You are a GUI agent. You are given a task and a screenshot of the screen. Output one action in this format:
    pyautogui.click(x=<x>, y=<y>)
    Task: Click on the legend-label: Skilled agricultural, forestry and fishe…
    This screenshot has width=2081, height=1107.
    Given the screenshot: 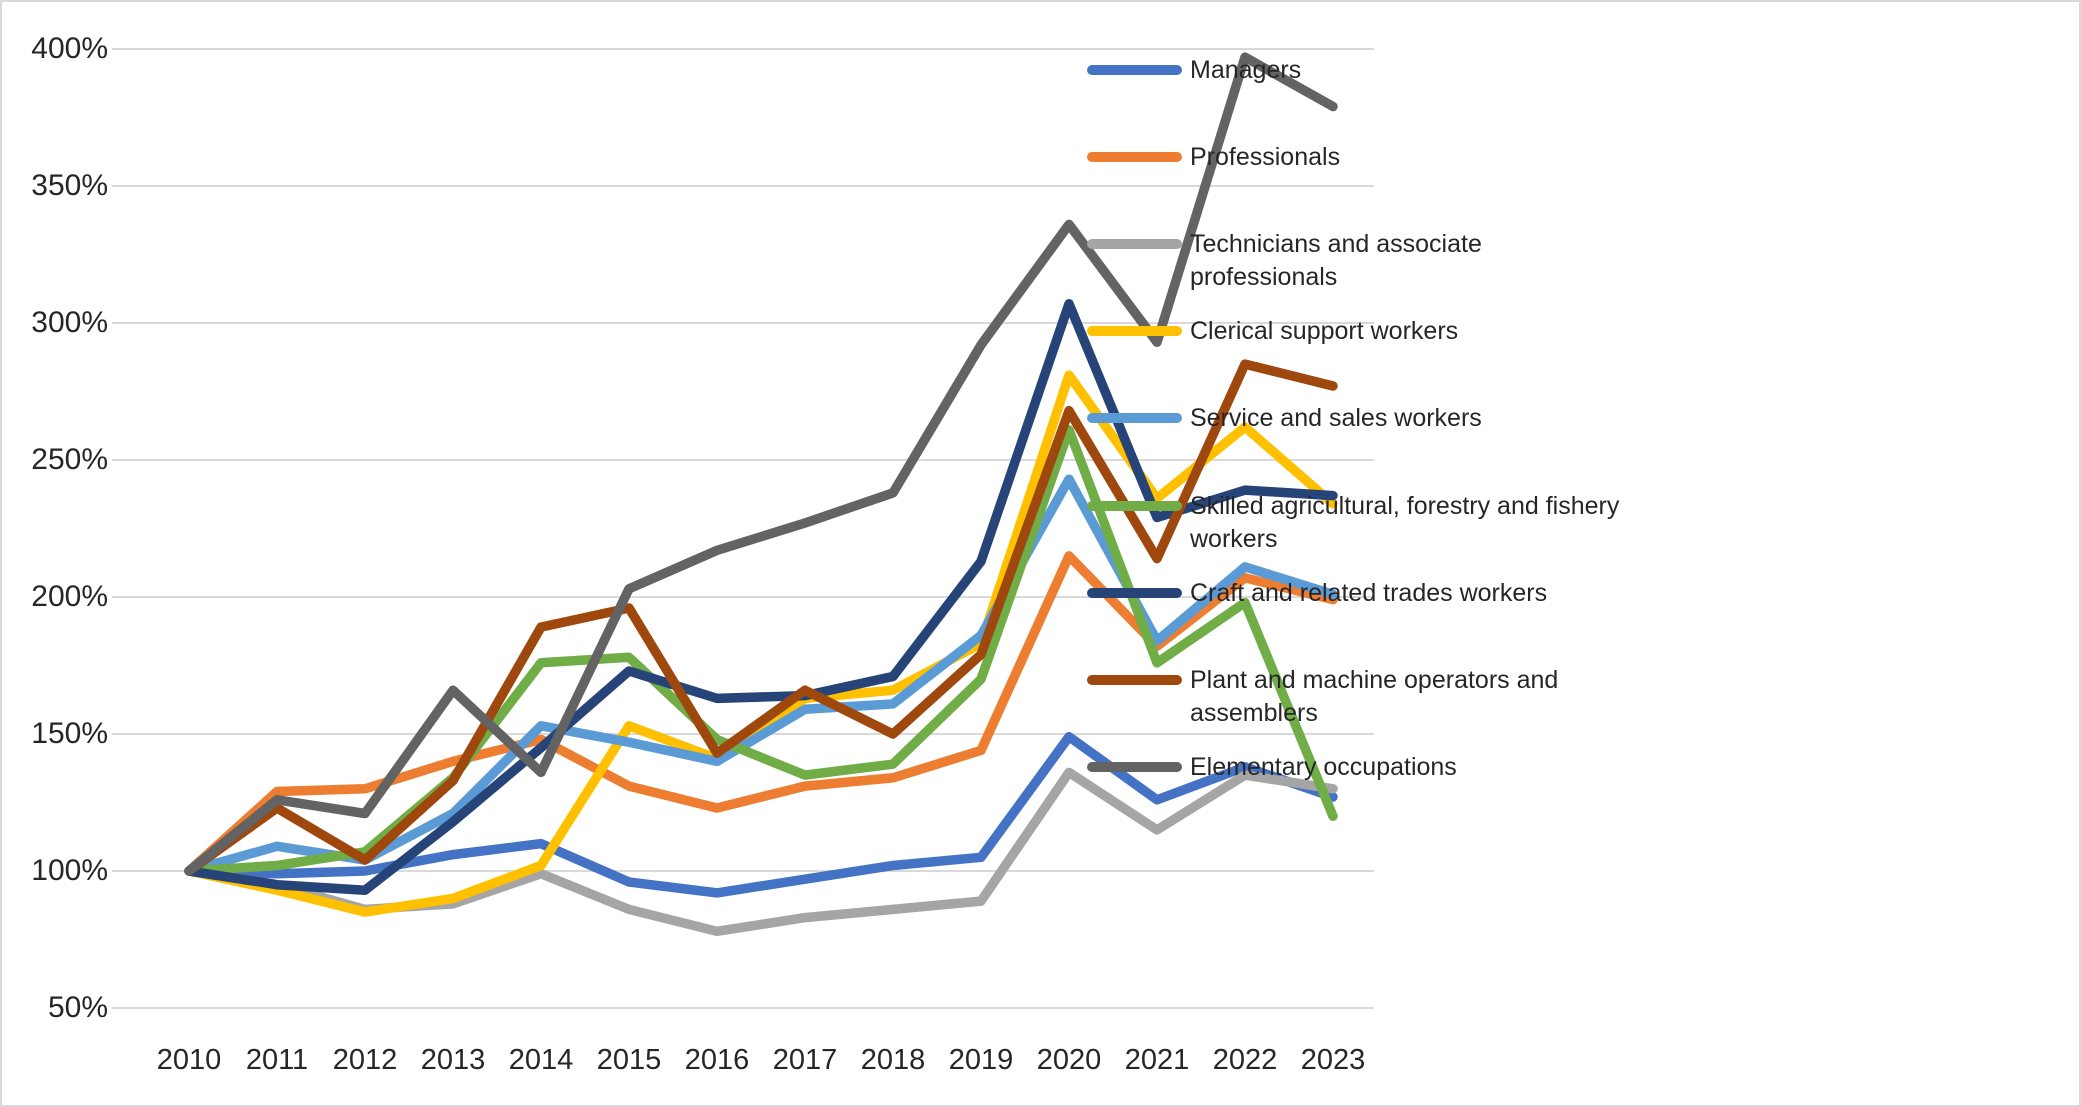 What is the action you would take?
    pyautogui.click(x=1405, y=522)
    